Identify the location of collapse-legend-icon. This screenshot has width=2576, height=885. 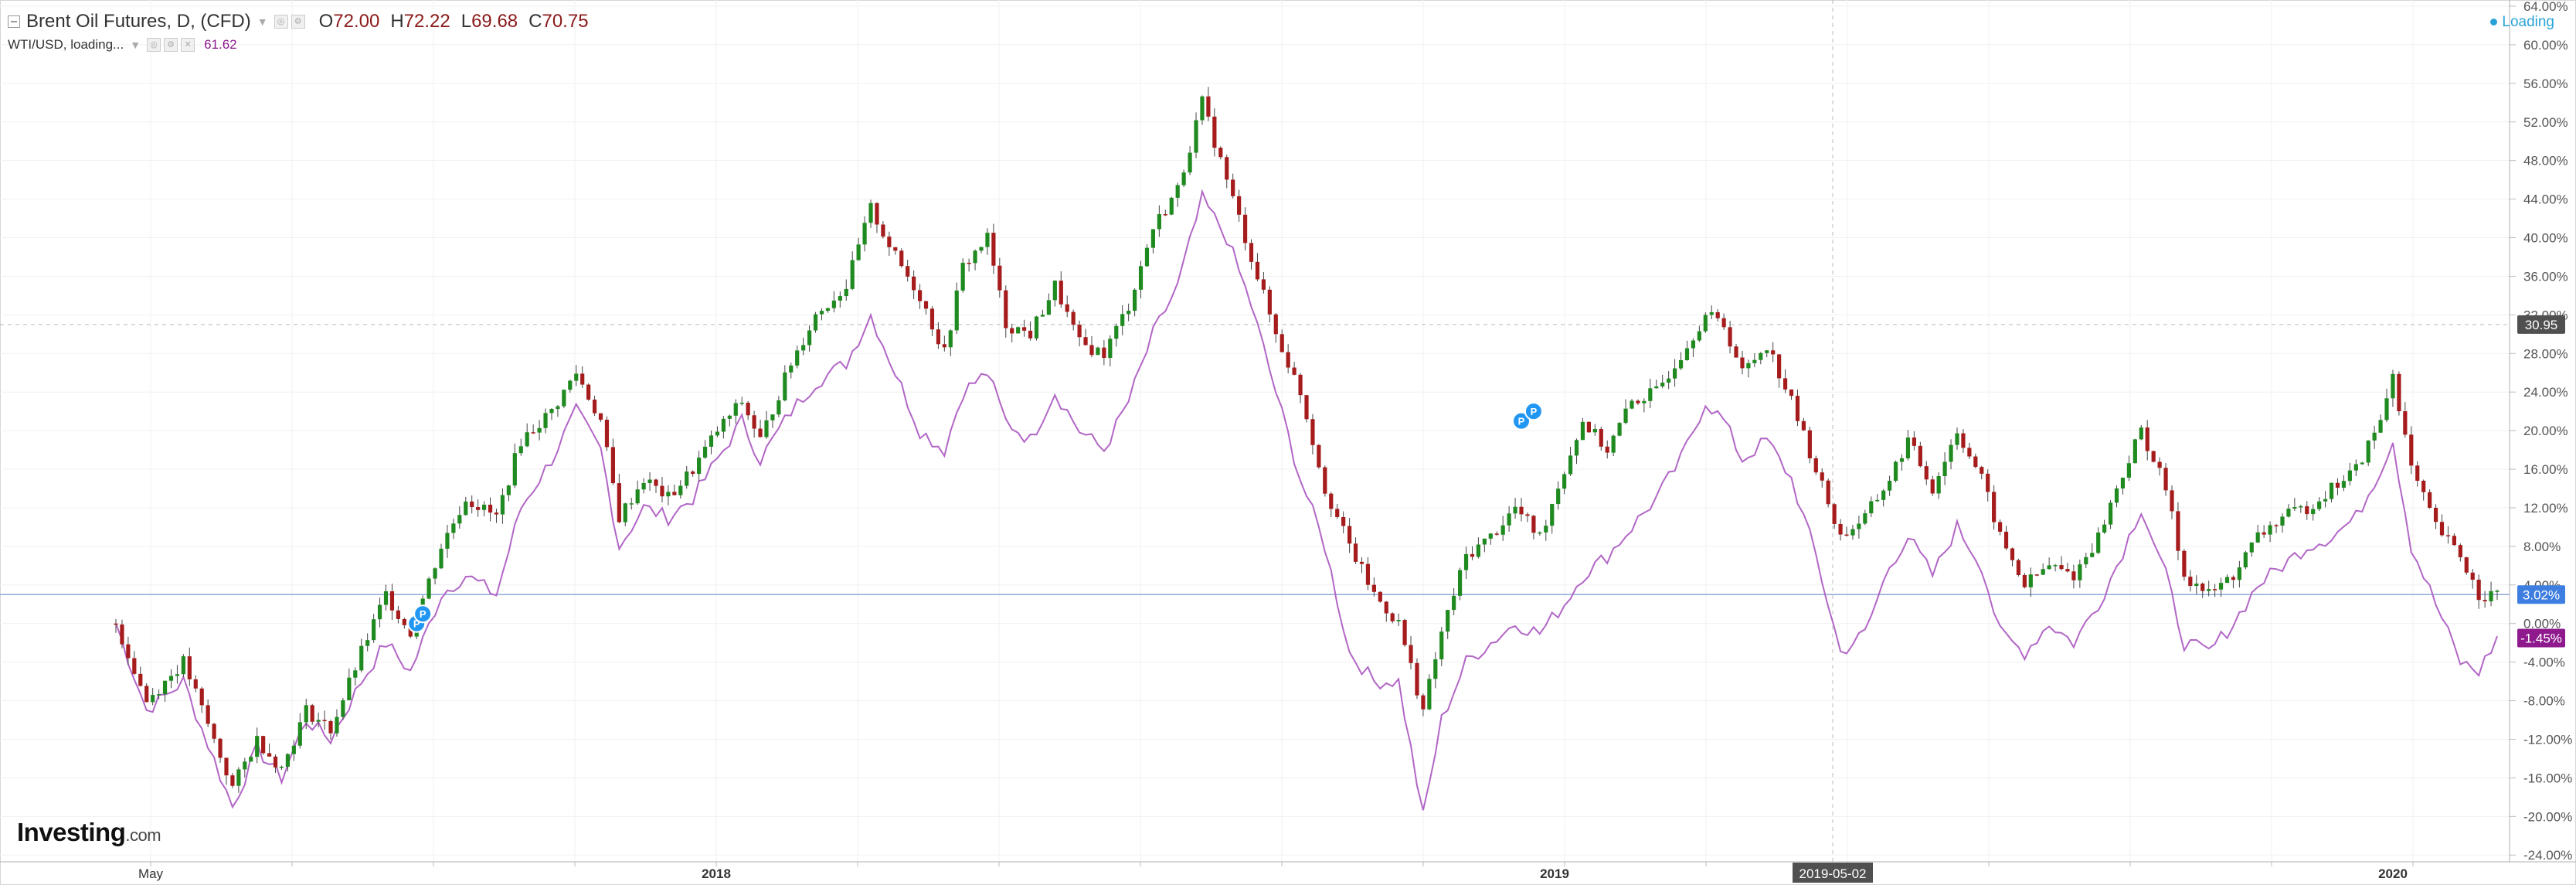
(14, 21).